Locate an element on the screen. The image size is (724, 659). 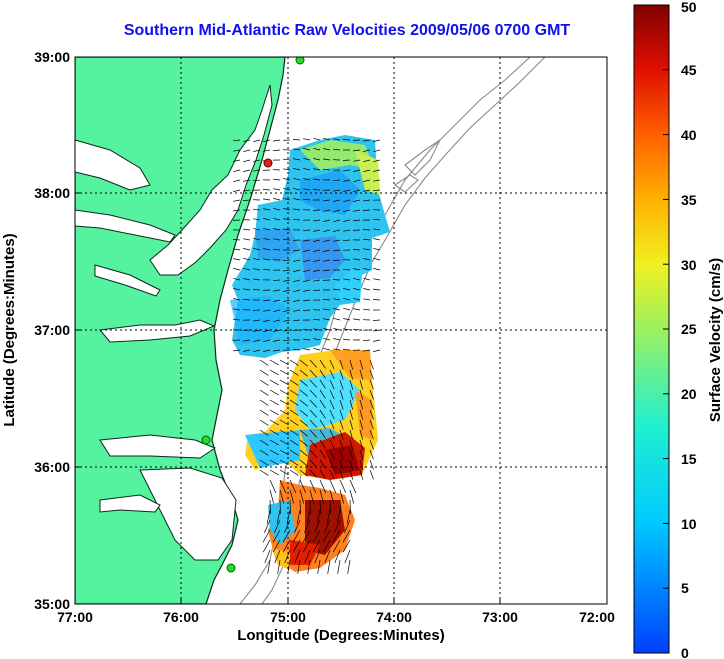
y-tick-marks is located at coordinates (78, 330).